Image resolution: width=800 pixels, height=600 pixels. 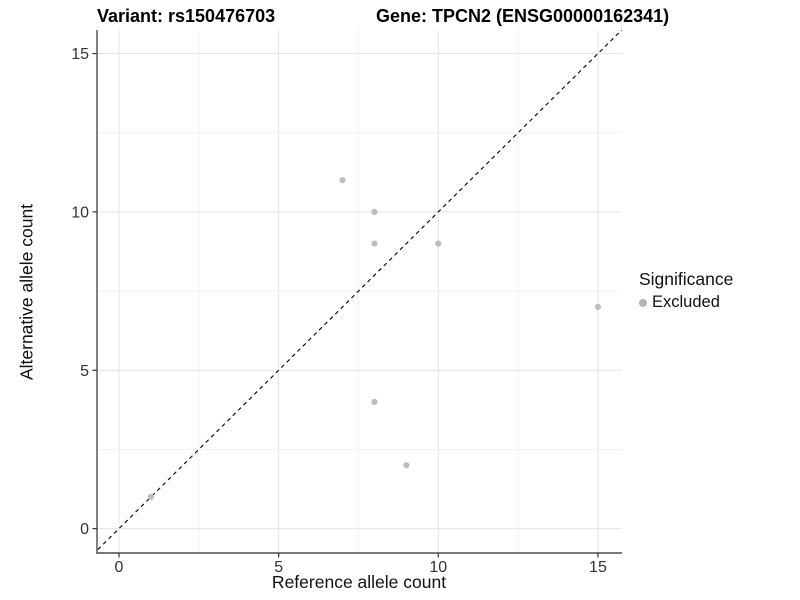 What do you see at coordinates (186, 16) in the screenshot?
I see `plot-title-variant: Variant: rs150476703` at bounding box center [186, 16].